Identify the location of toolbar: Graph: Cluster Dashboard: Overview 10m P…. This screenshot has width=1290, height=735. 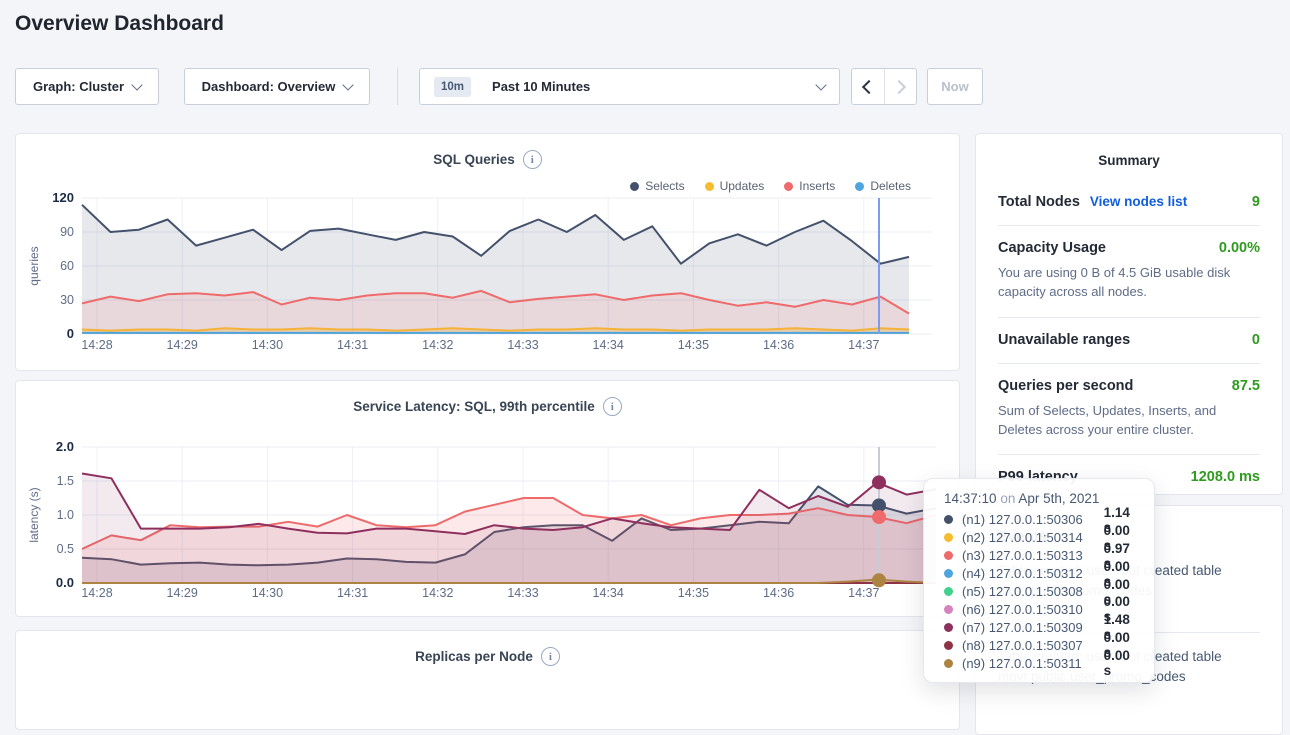
(645, 86).